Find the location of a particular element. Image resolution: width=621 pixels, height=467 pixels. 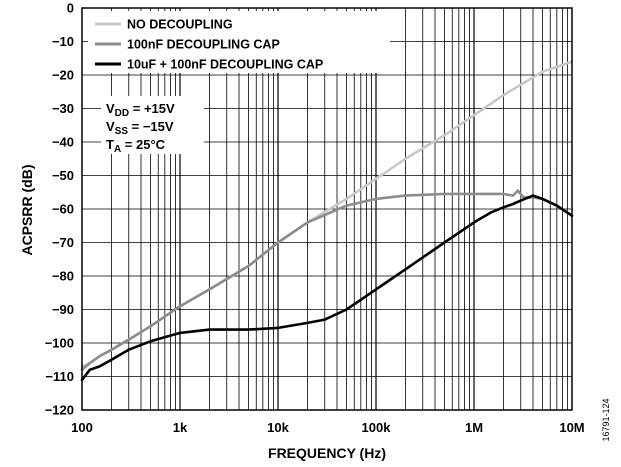

y-tick-label: −50 is located at coordinates (63, 175).